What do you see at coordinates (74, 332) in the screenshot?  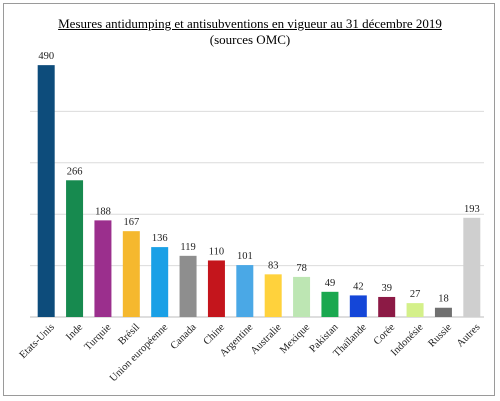 I see `category-label: Inde` at bounding box center [74, 332].